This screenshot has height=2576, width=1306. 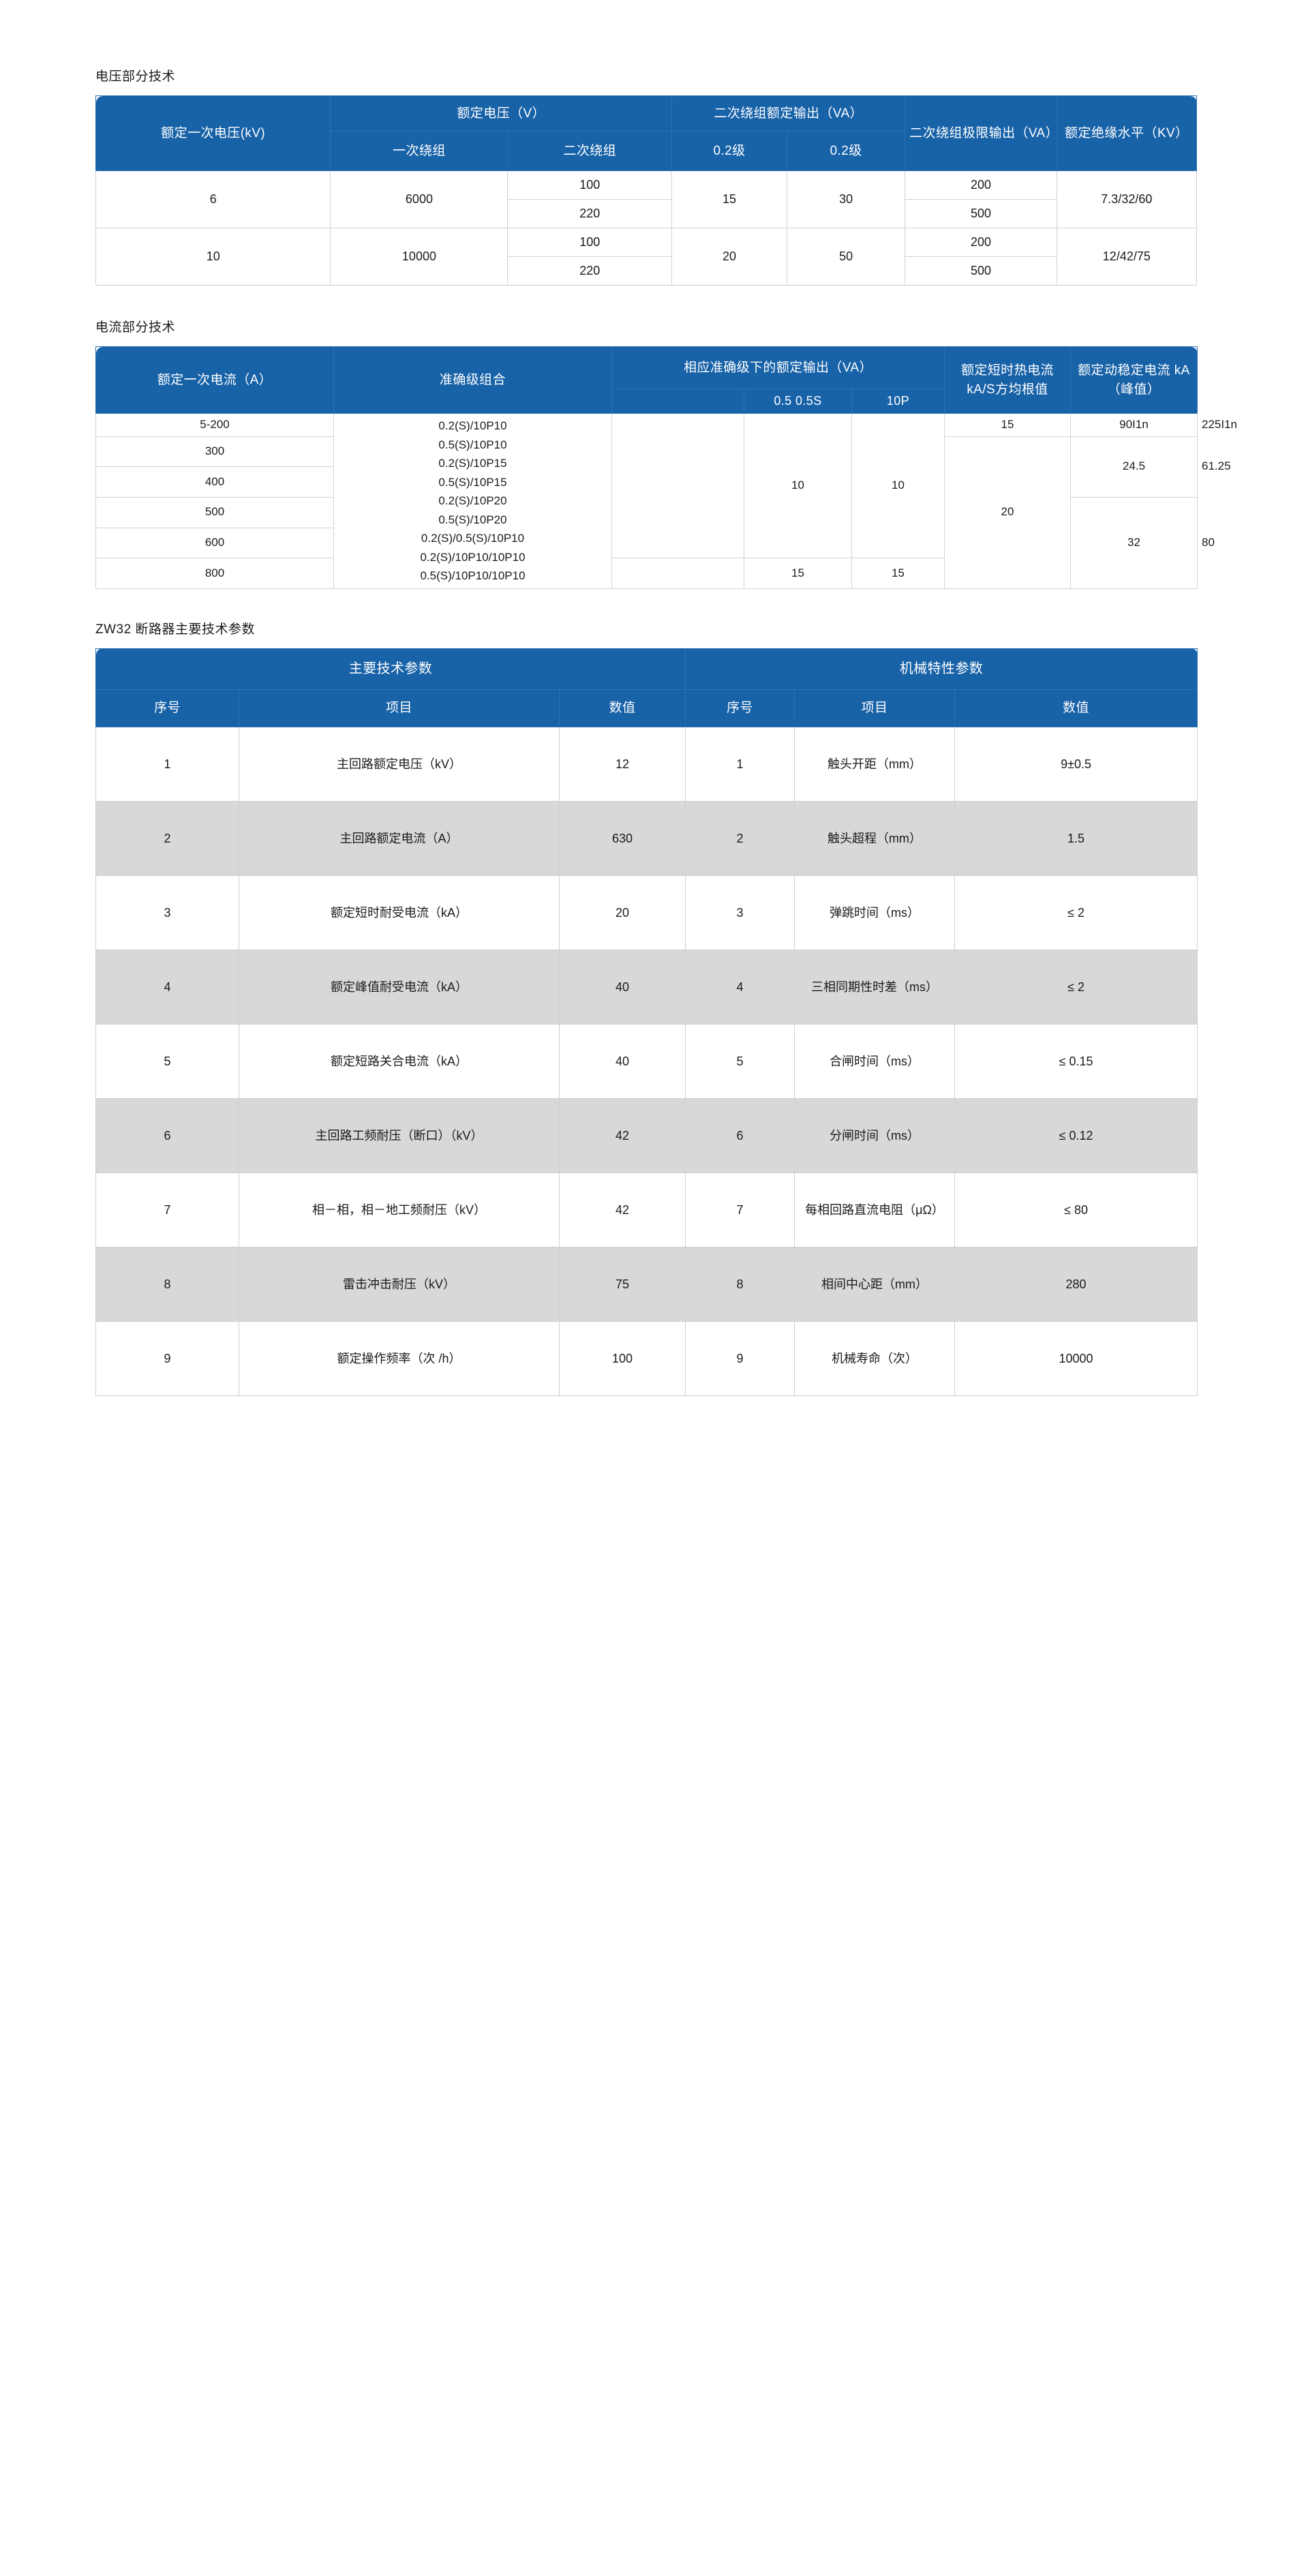 I want to click on current-header-row-2: 0.5 0.5S 10P, so click(x=647, y=402).